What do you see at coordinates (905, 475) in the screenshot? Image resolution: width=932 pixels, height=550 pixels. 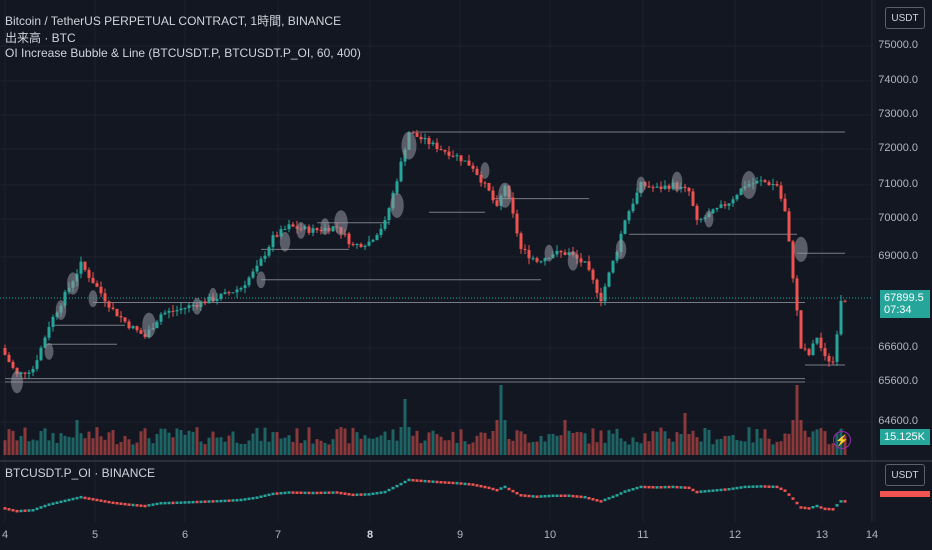 I see `sub-currency-button: USDT` at bounding box center [905, 475].